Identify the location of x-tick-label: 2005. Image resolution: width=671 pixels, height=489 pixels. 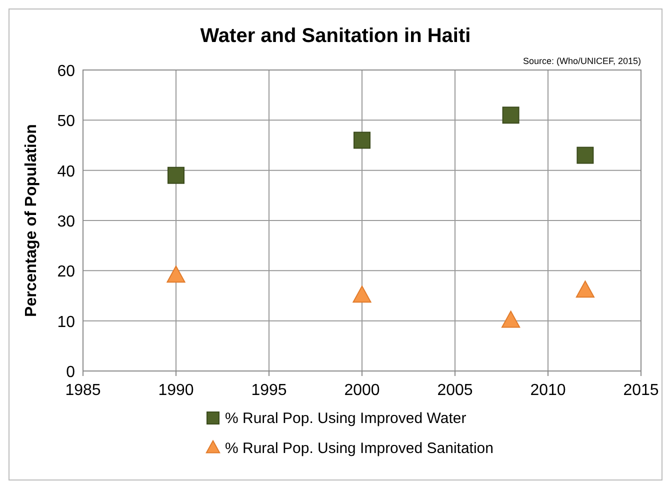
(455, 390).